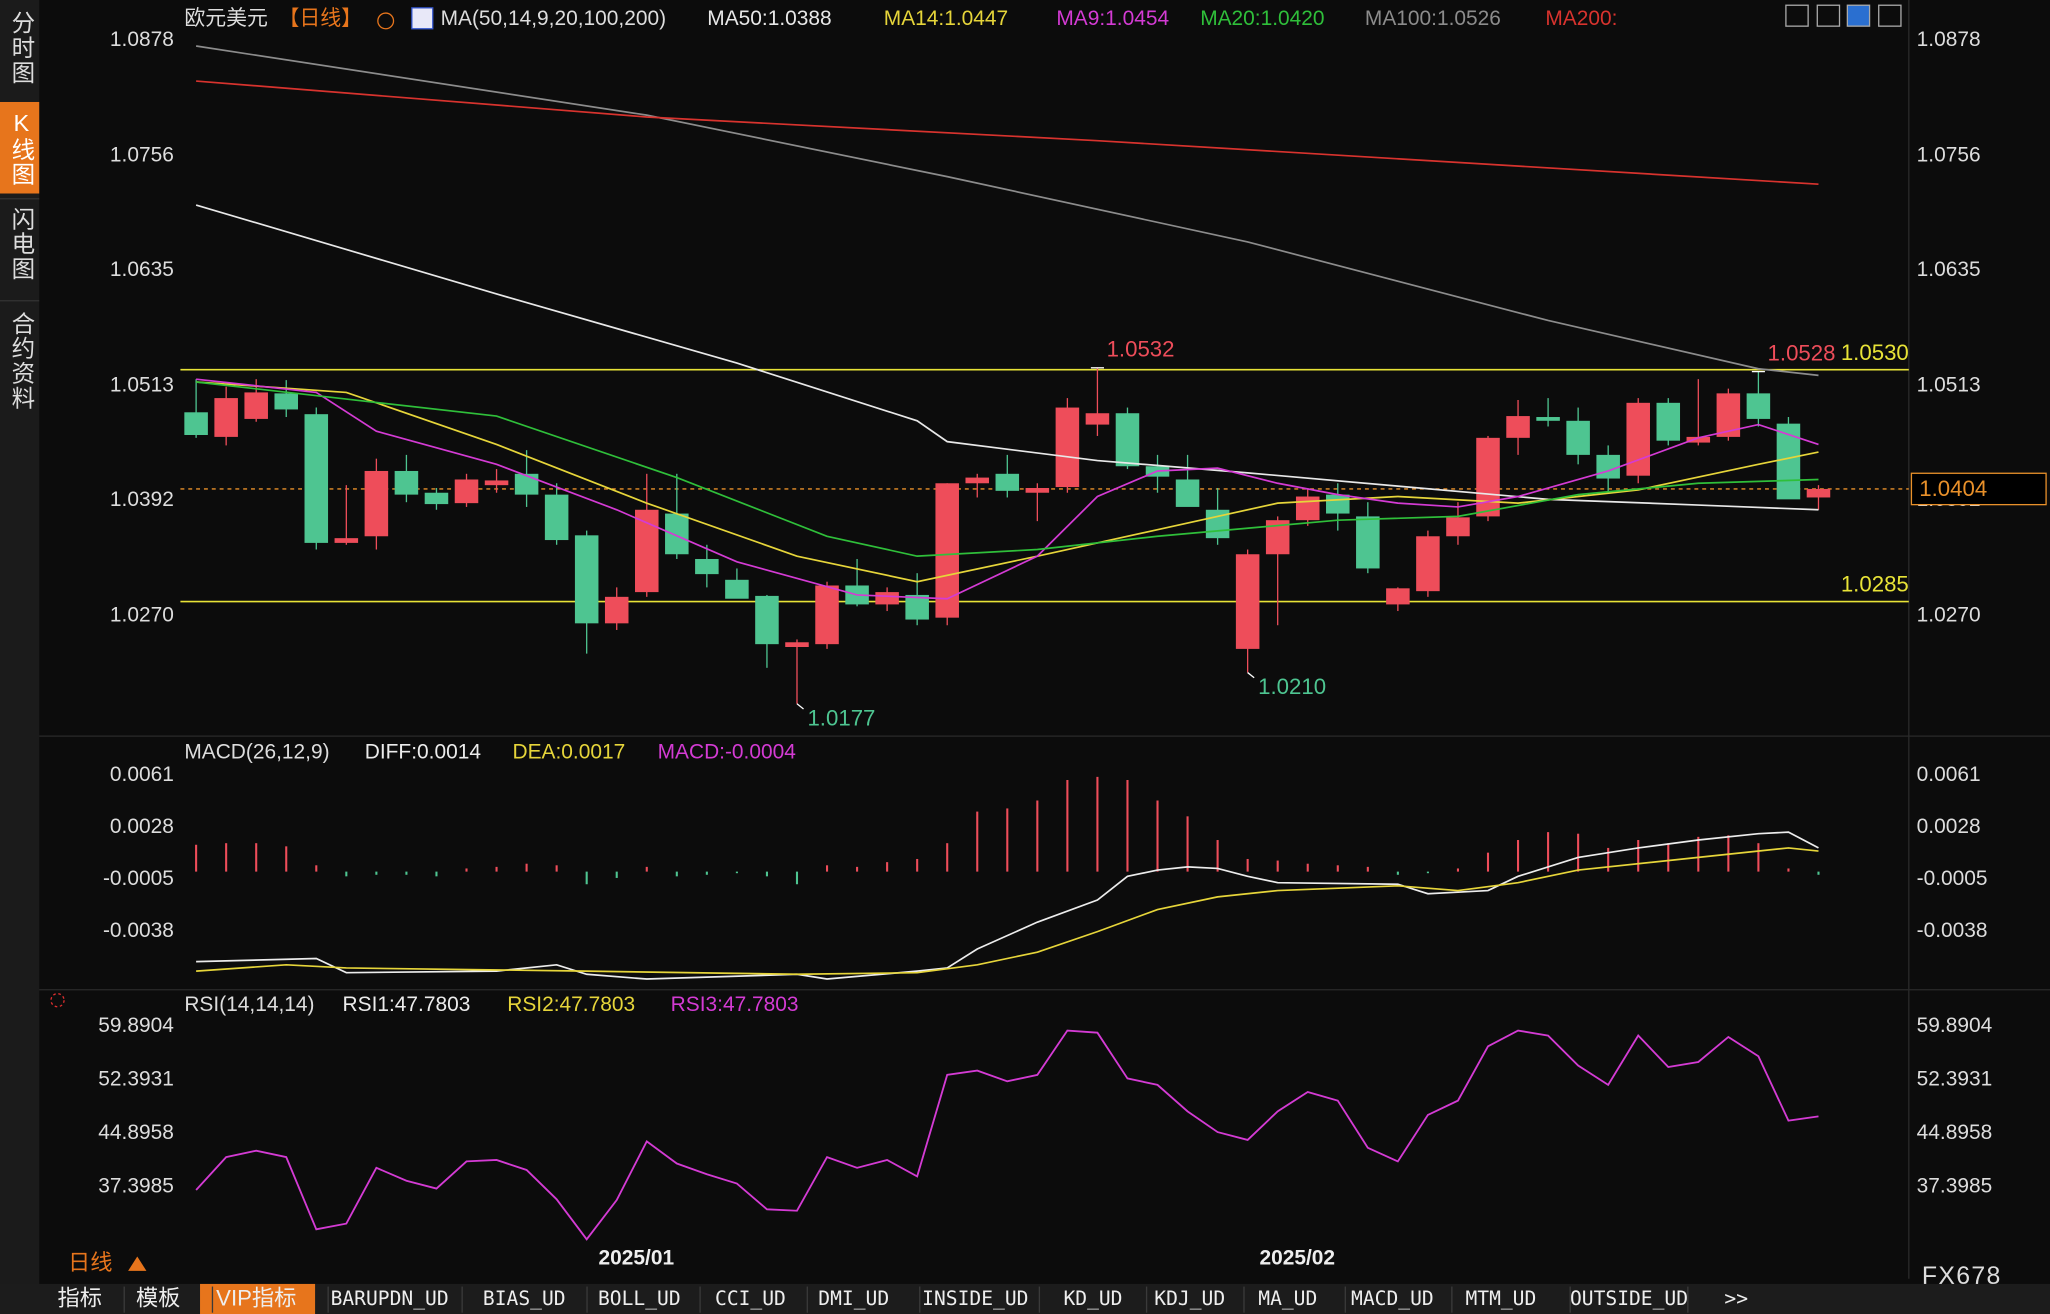 This screenshot has height=1314, width=2050. I want to click on tab: K线图, so click(21, 148).